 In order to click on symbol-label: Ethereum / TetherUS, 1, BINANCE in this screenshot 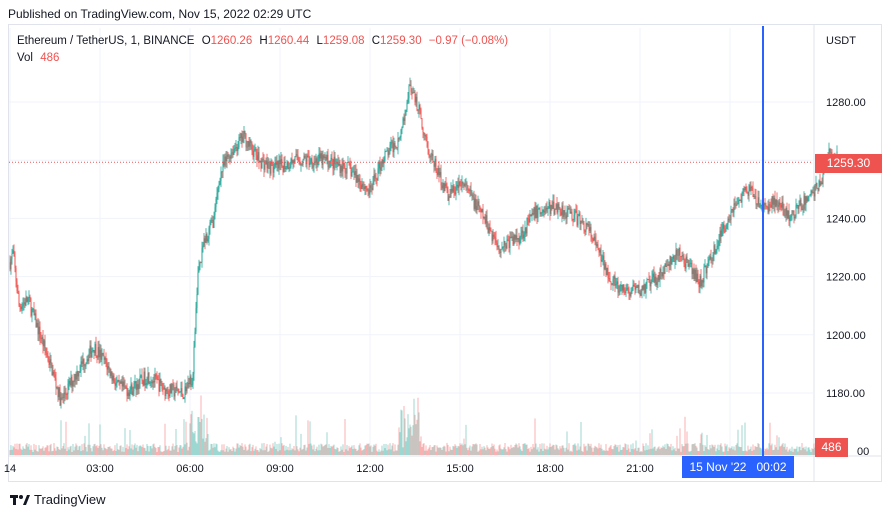, I will do `click(106, 41)`.